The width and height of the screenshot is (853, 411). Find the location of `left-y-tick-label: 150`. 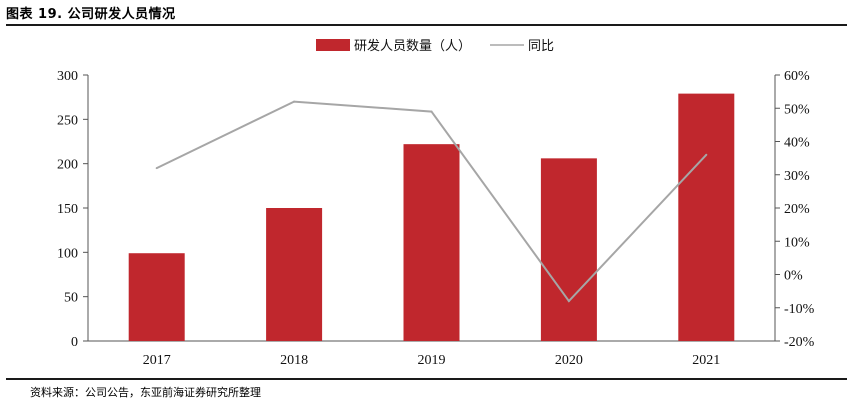

left-y-tick-label: 150 is located at coordinates (67, 209).